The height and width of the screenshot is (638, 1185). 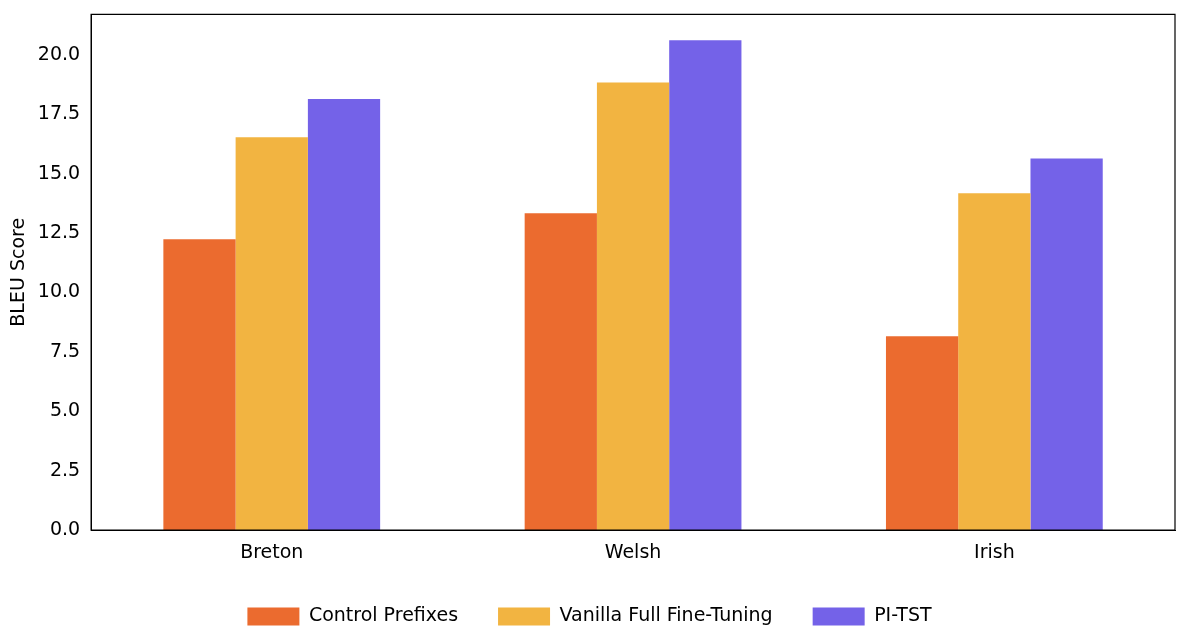 I want to click on y-tick-label: 20.0, so click(x=59, y=52).